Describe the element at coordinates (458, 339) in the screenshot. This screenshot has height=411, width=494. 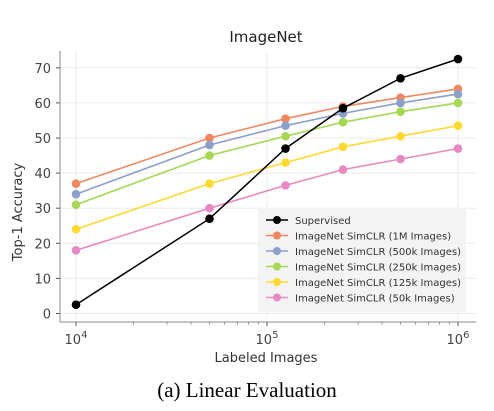
I see `x-tick-label: 10⁶` at that location.